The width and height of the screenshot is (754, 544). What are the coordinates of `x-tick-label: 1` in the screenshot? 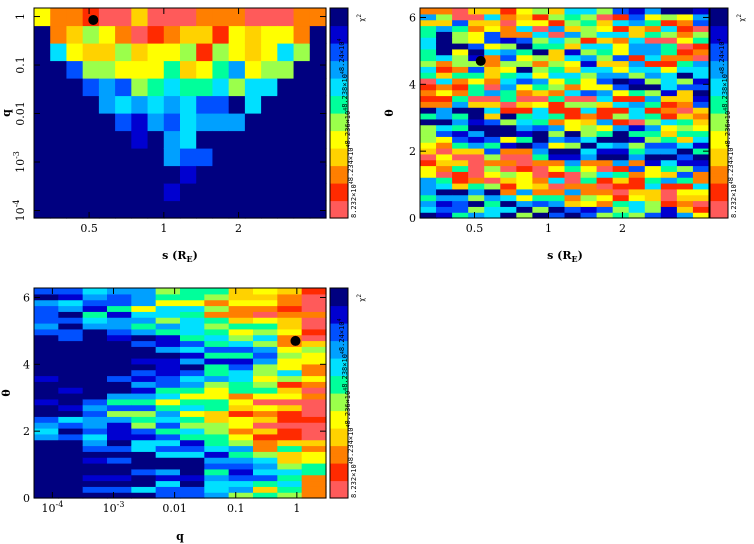 It's located at (163, 228).